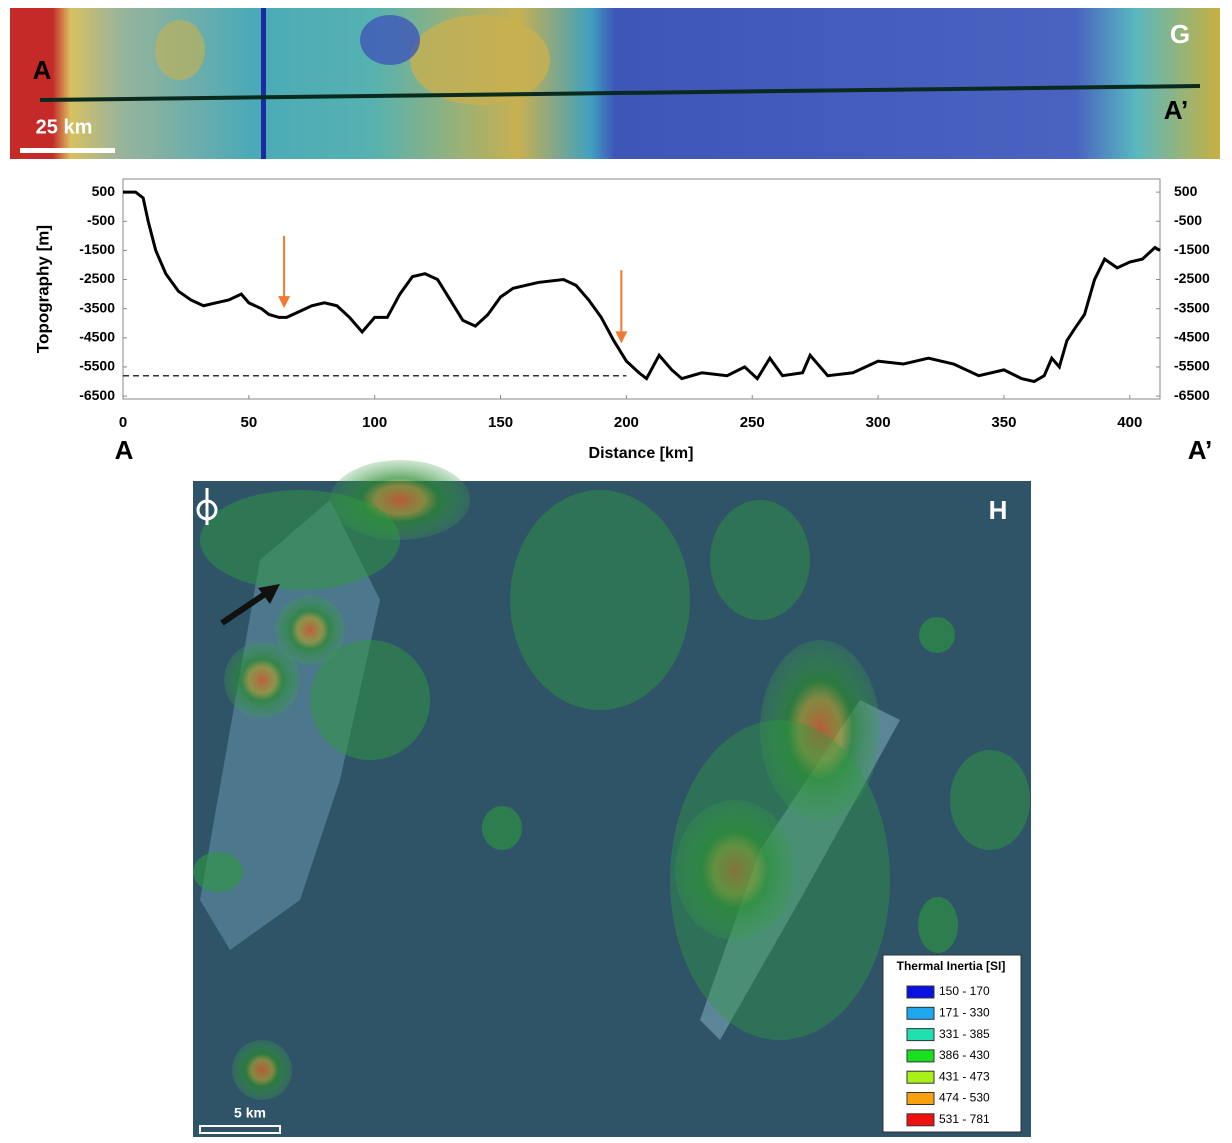 This screenshot has width=1232, height=1143. What do you see at coordinates (641, 453) in the screenshot?
I see `x-axis-label: Distance [km]` at bounding box center [641, 453].